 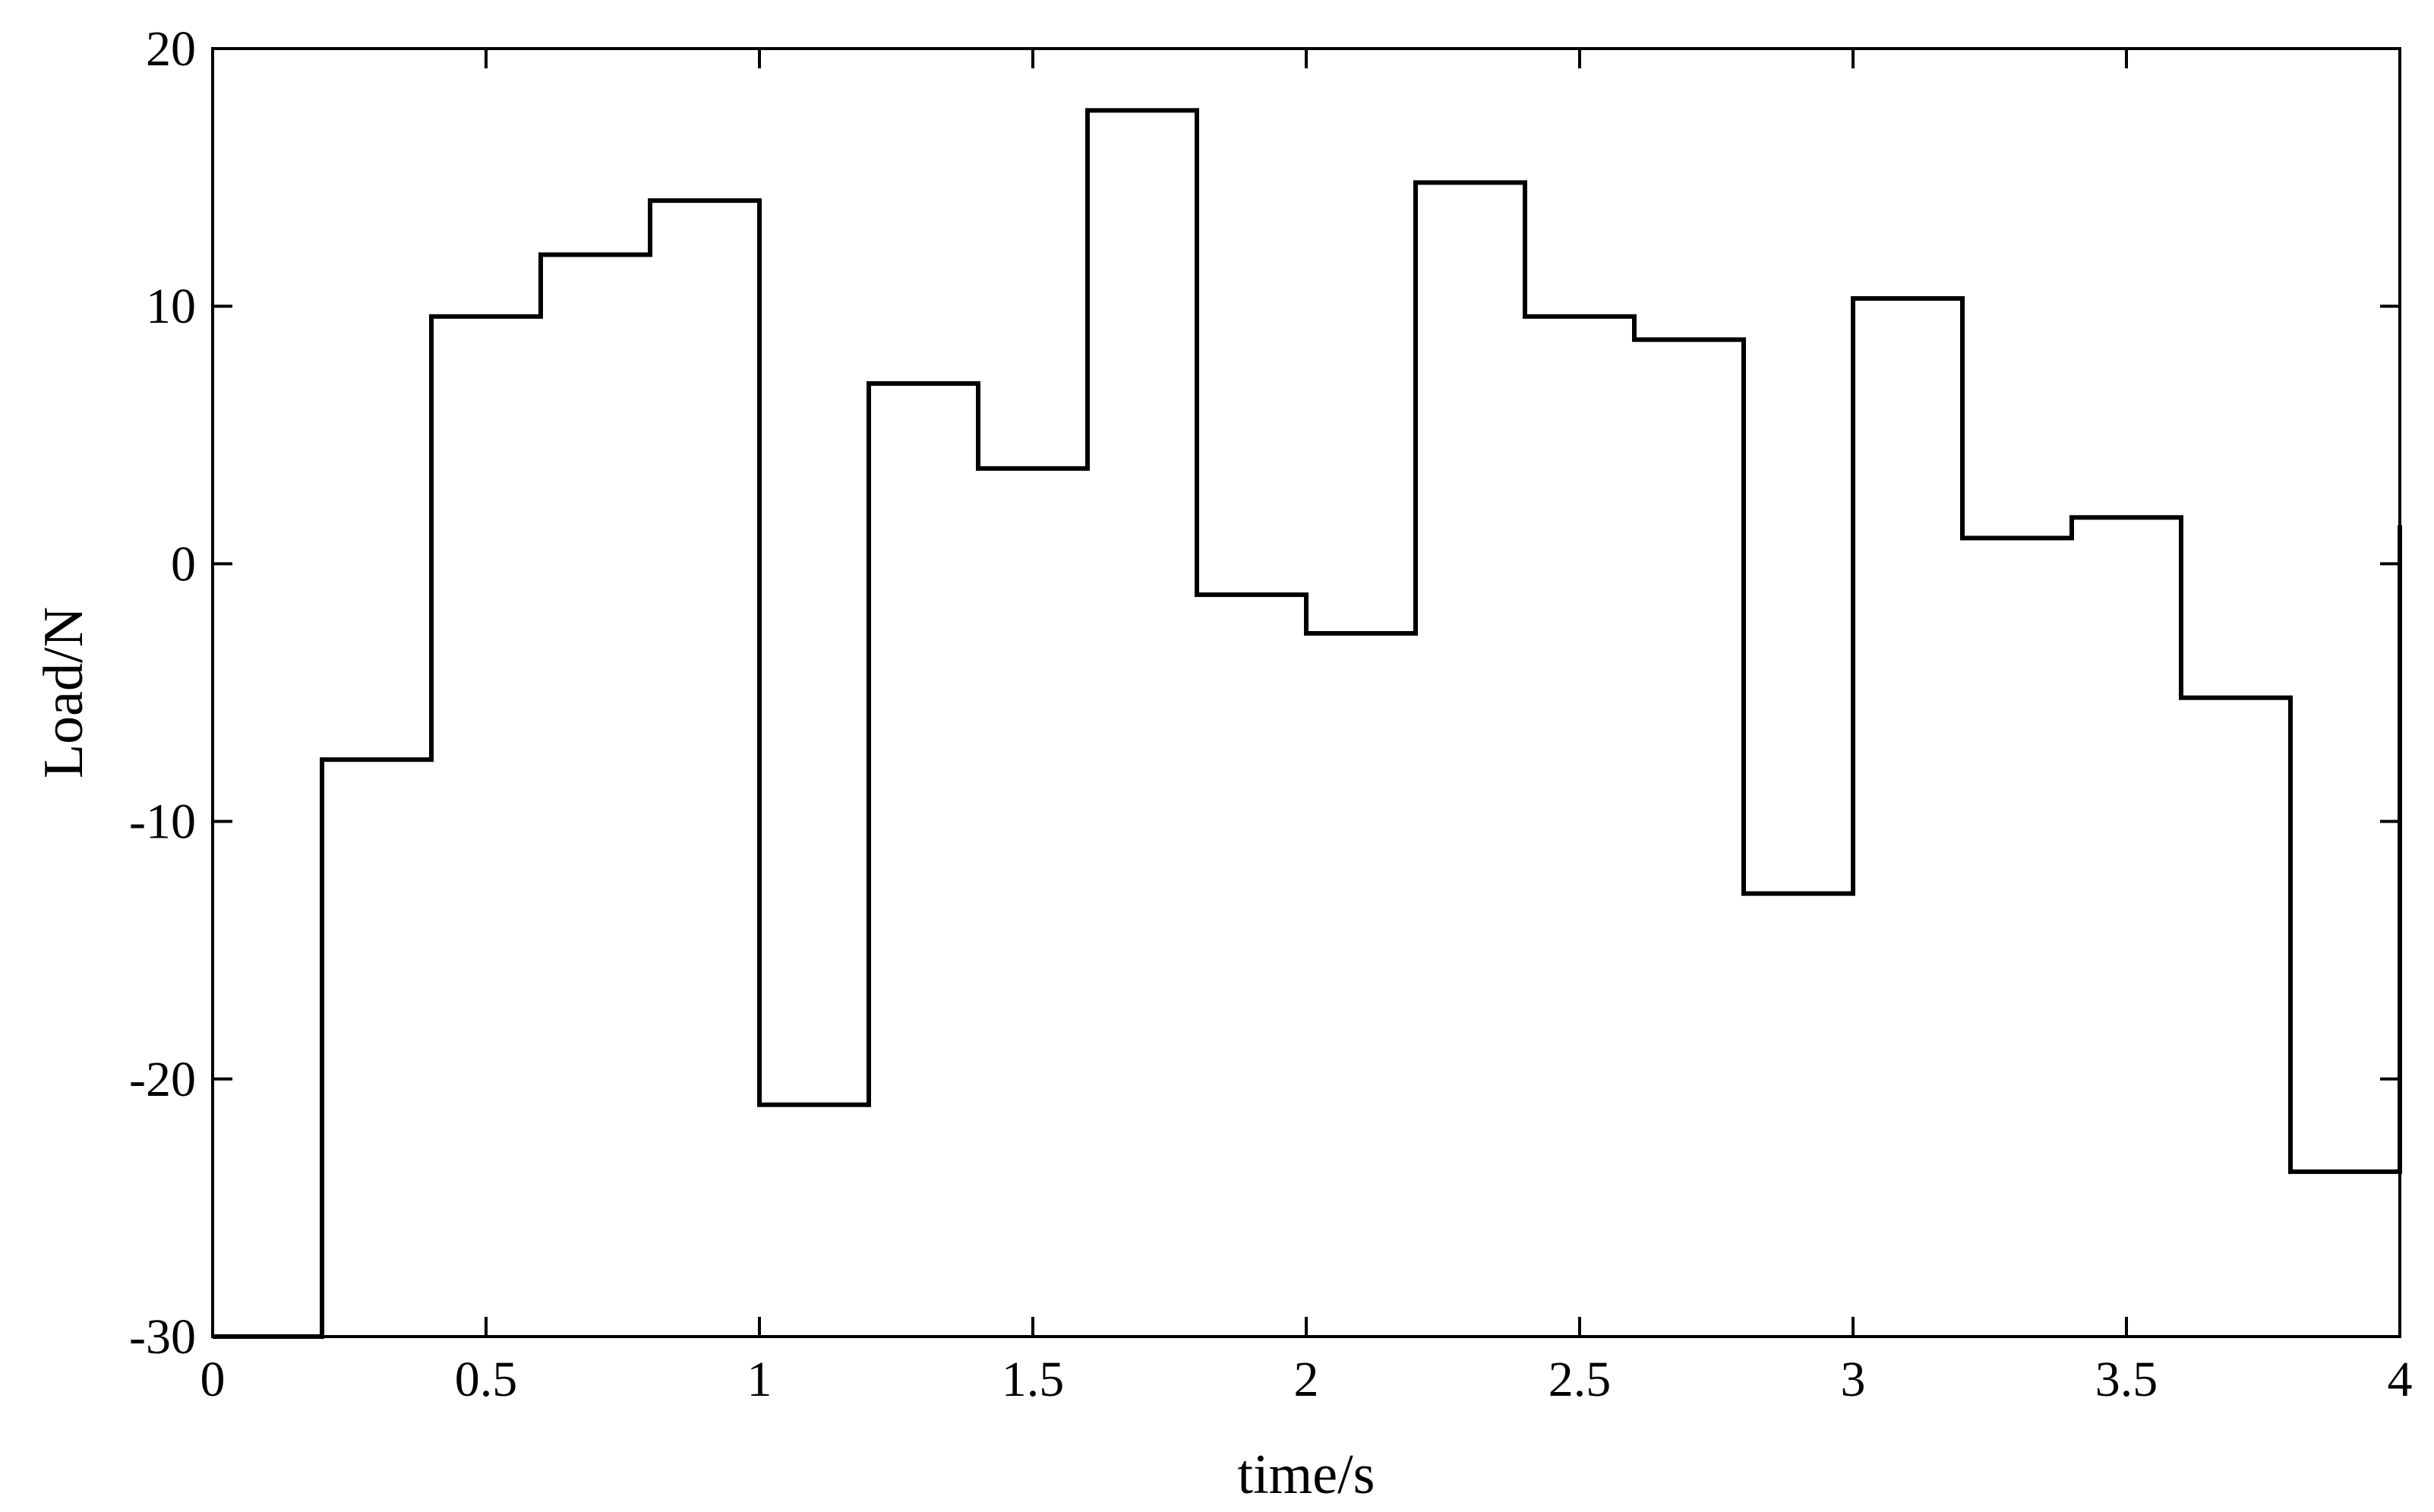 What do you see at coordinates (2126, 1379) in the screenshot?
I see `x-tick-label: 3.5` at bounding box center [2126, 1379].